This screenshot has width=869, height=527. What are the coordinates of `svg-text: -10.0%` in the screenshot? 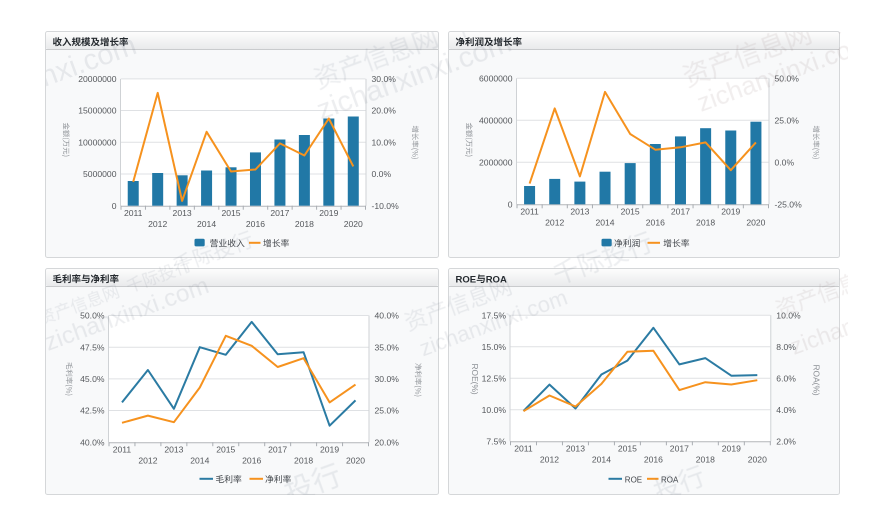 It's located at (386, 206).